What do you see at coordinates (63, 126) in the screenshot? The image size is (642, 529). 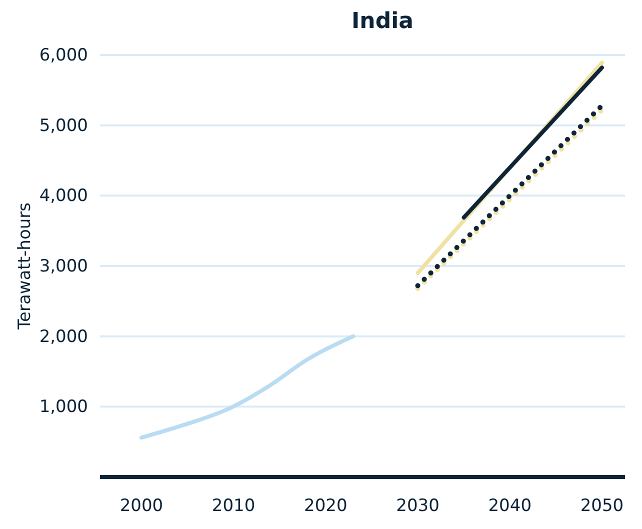 I see `y-tick-label: 5,000` at bounding box center [63, 126].